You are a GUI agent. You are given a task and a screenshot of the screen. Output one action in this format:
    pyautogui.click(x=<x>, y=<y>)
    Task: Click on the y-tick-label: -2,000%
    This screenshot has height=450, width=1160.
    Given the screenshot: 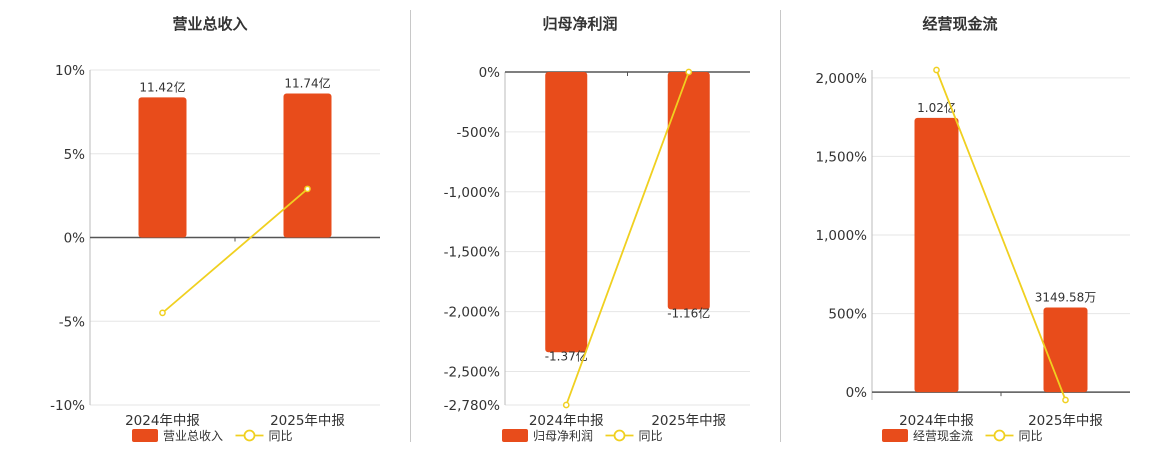 What is the action you would take?
    pyautogui.click(x=472, y=313)
    